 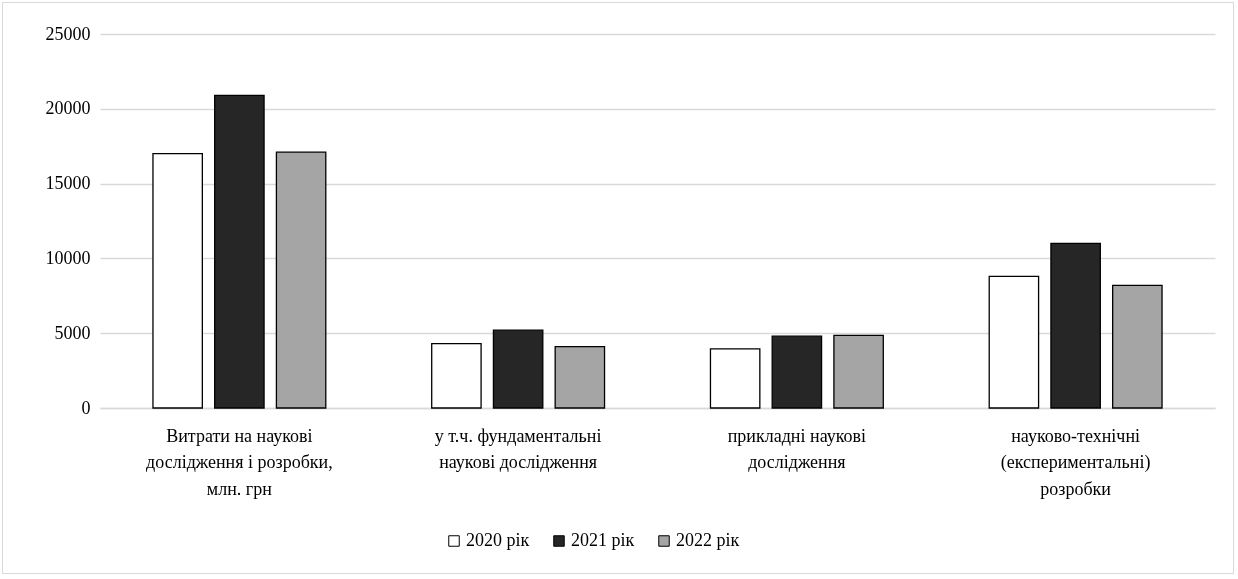 What do you see at coordinates (68, 108) in the screenshot?
I see `y-tick-label: 20000` at bounding box center [68, 108].